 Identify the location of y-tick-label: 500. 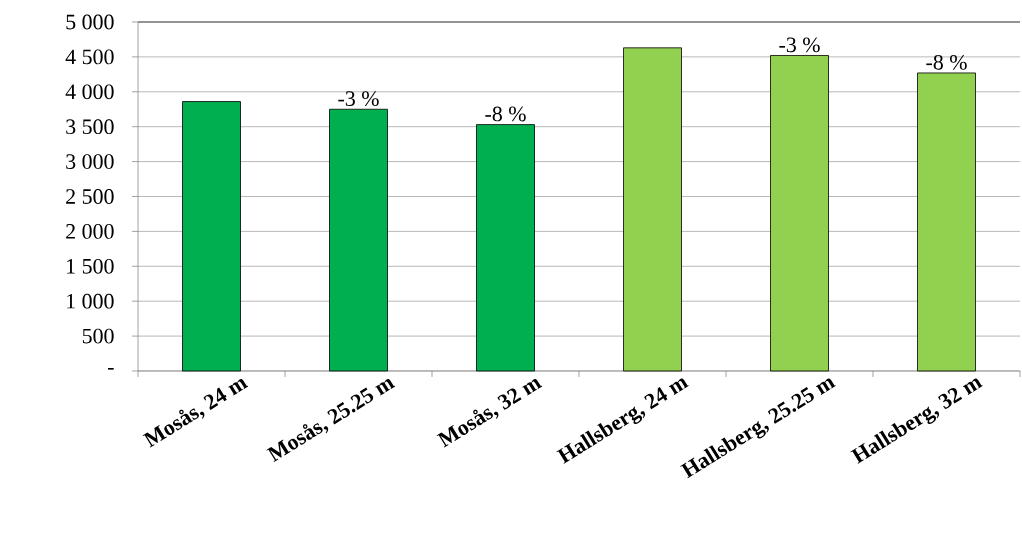
(98, 336).